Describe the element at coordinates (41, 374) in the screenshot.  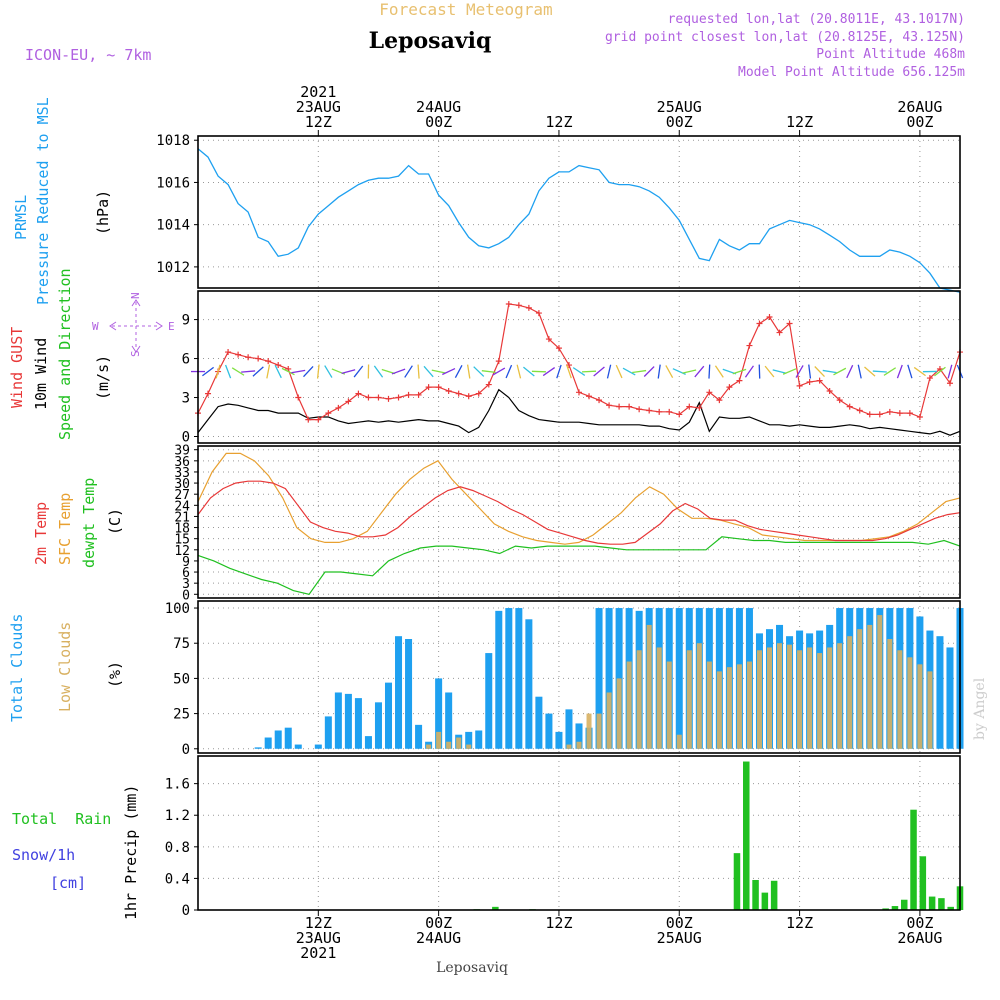
I see `wind-label-10m: 10m Wind` at that location.